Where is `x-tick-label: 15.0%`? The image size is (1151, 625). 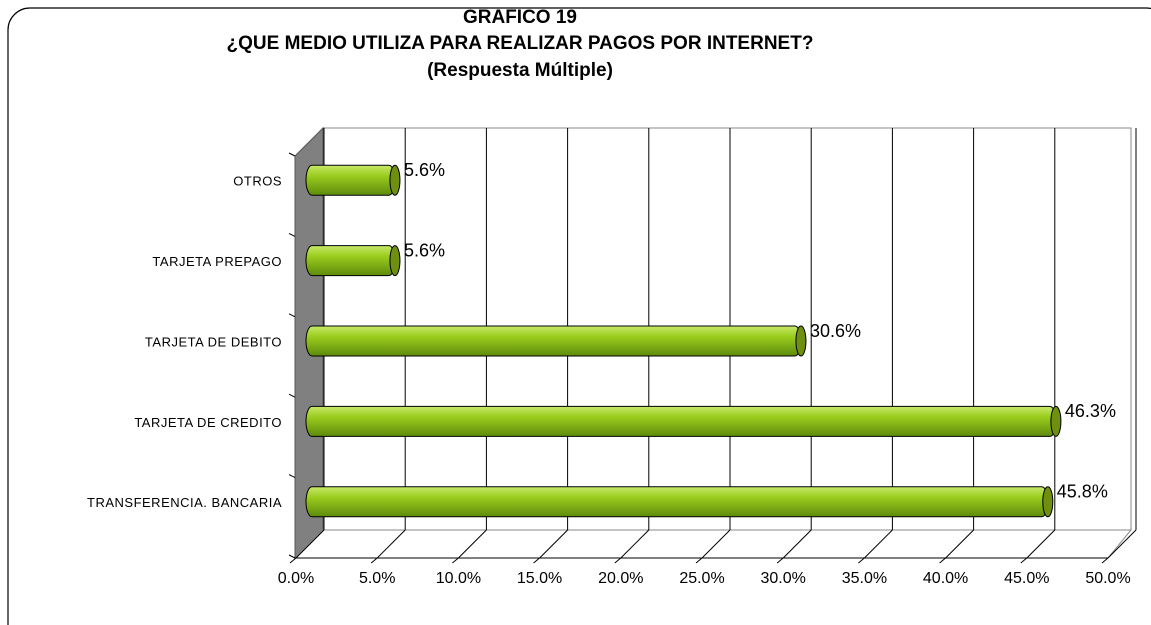 x-tick-label: 15.0% is located at coordinates (539, 578).